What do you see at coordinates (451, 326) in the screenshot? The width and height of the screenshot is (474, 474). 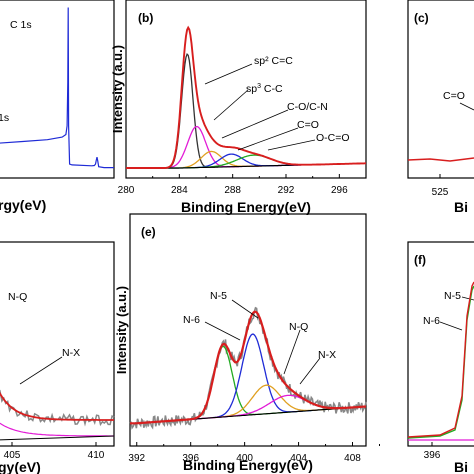 I see `panel-f-arrow-n6` at bounding box center [451, 326].